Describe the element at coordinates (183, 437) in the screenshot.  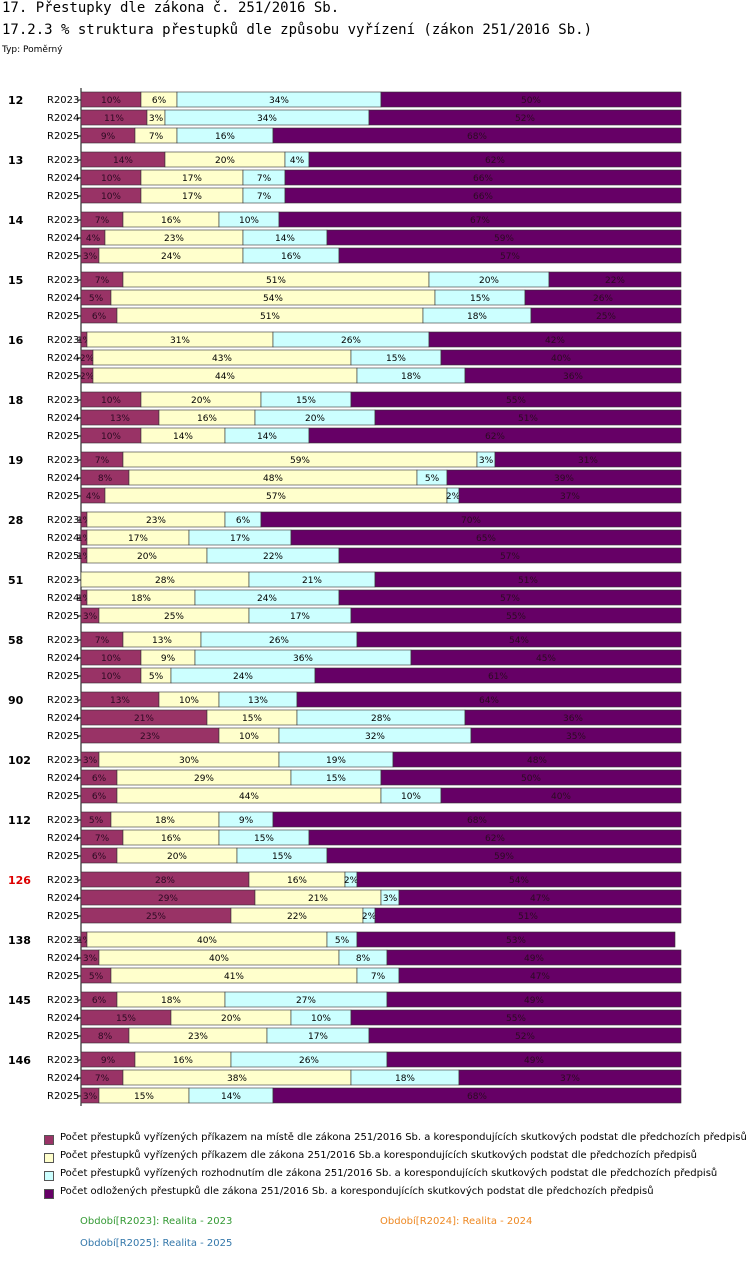
I see `bar-value-label: 14%` at that location.